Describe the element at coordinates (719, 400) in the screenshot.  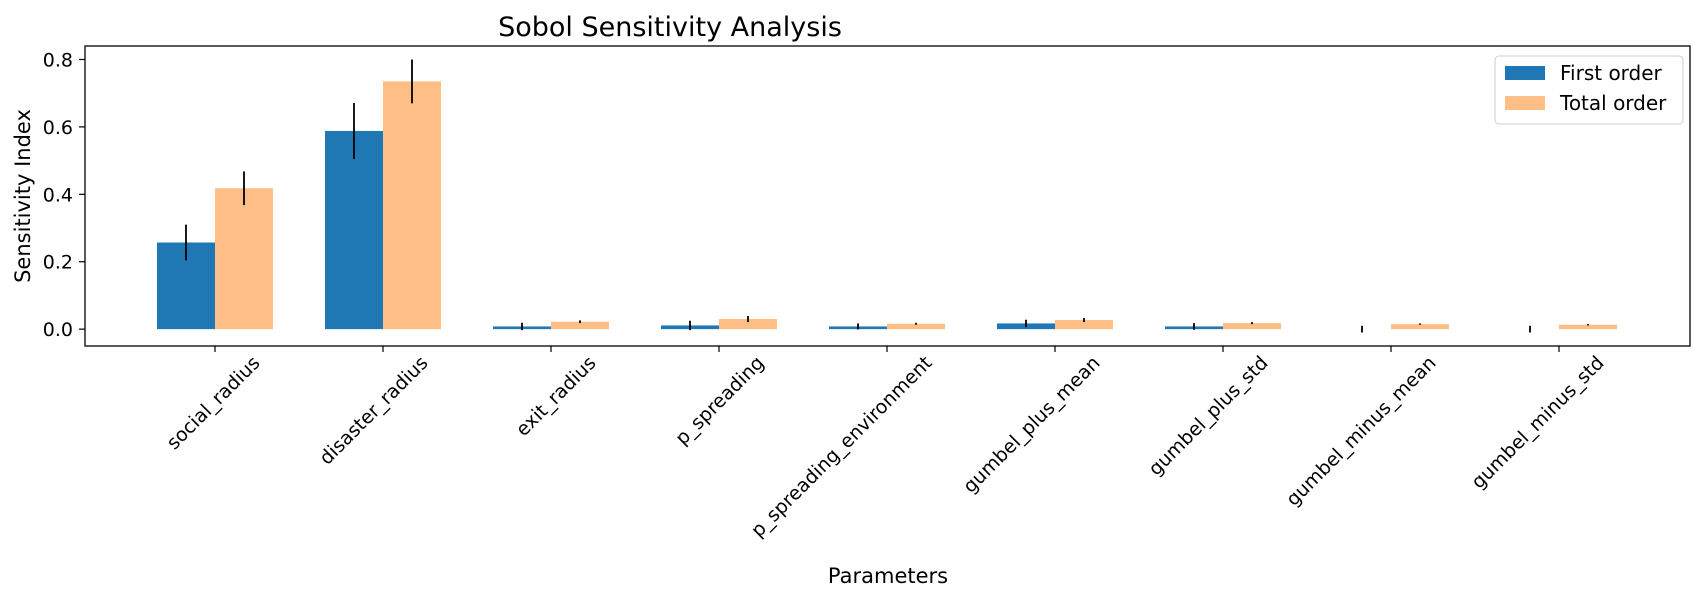
I see `x-tick-label: p_spreading` at that location.